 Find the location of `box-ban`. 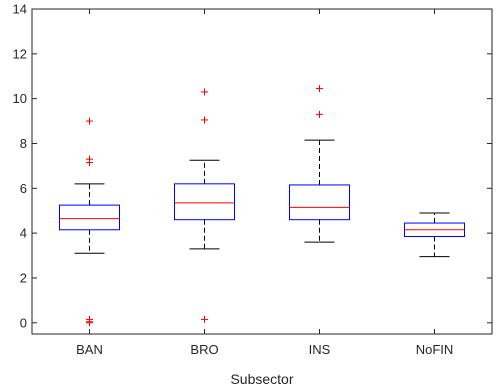

box-ban is located at coordinates (89, 222).